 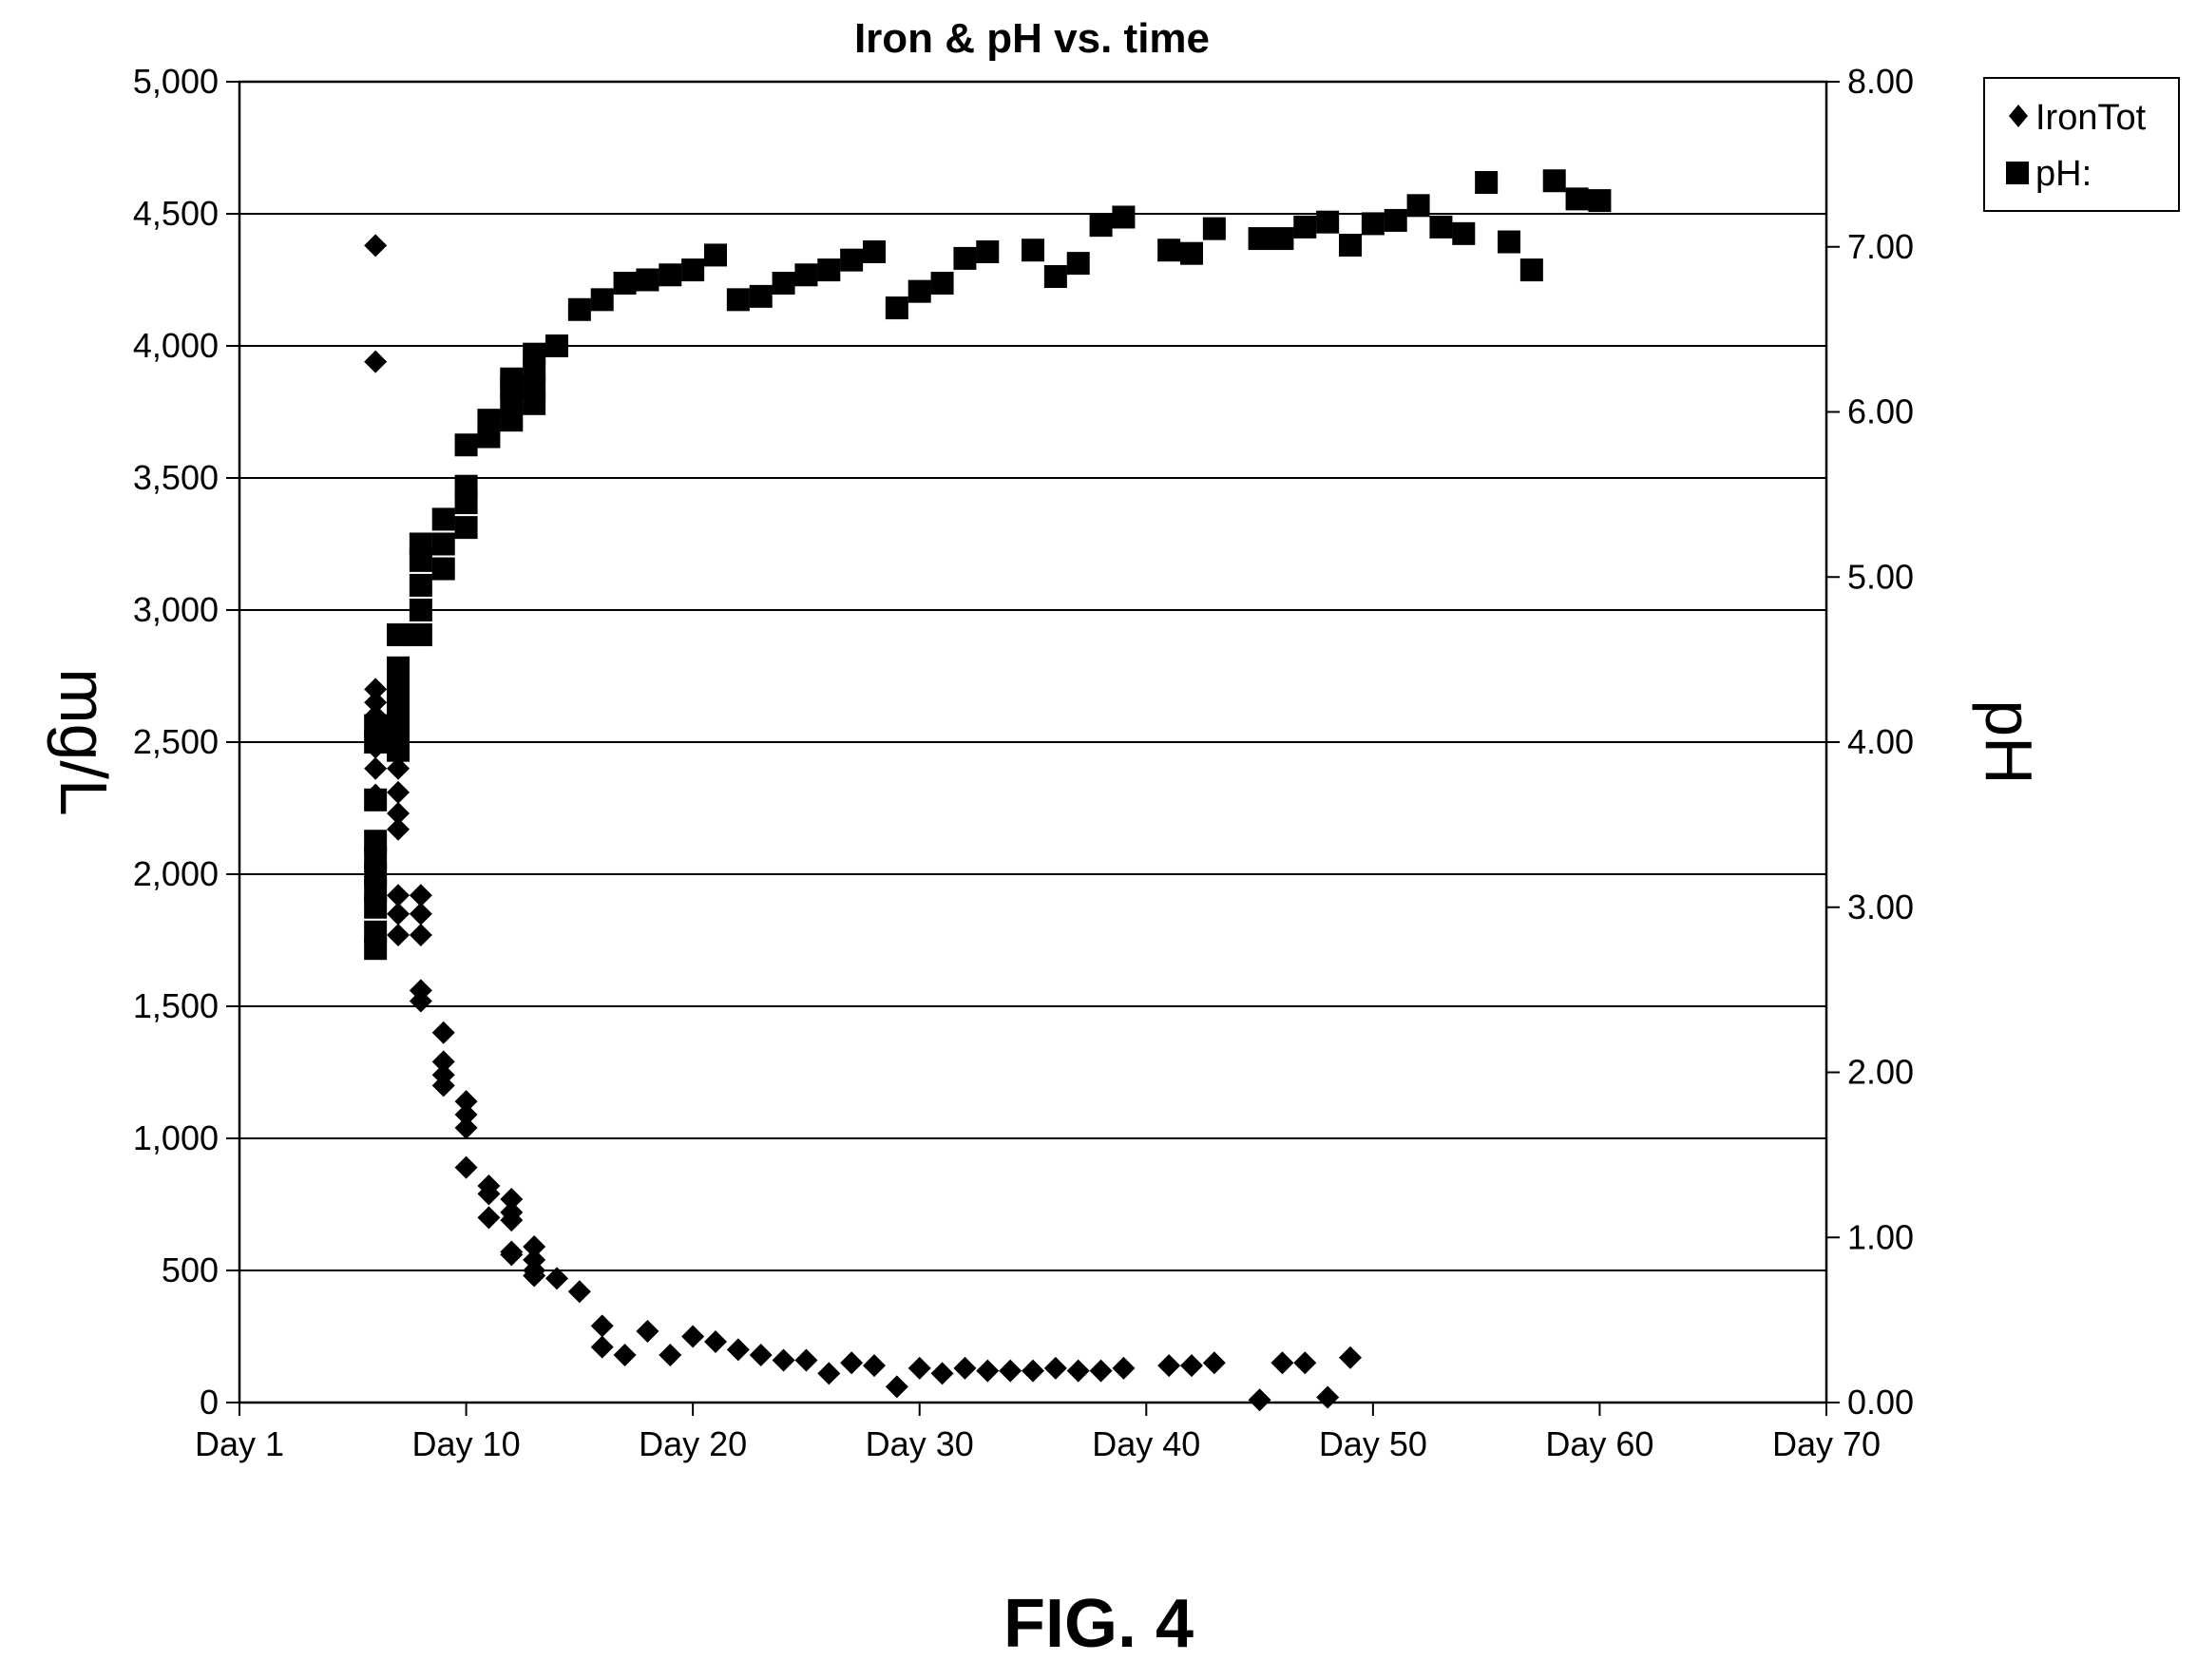 What do you see at coordinates (1880, 576) in the screenshot?
I see `y2-tick-label: 5.00` at bounding box center [1880, 576].